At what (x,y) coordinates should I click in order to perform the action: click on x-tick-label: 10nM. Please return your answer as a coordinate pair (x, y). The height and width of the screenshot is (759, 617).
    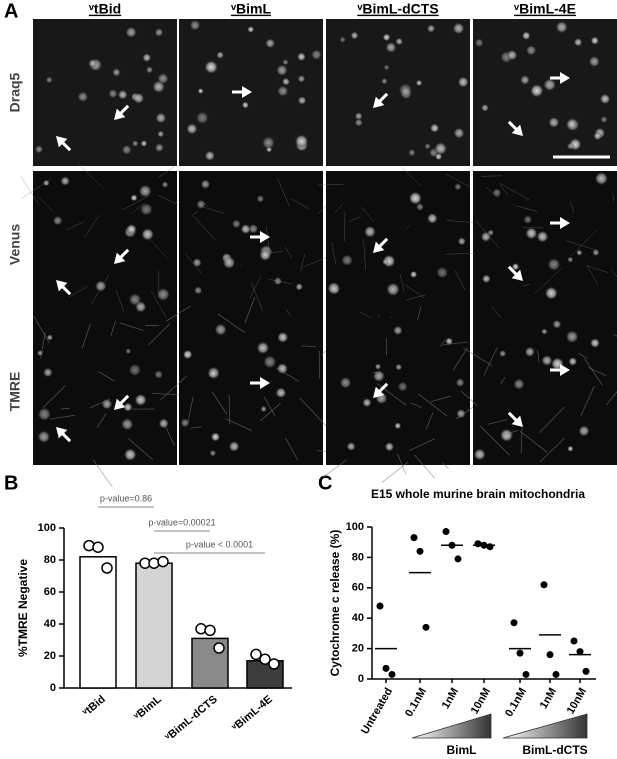
    Looking at the image, I should click on (481, 701).